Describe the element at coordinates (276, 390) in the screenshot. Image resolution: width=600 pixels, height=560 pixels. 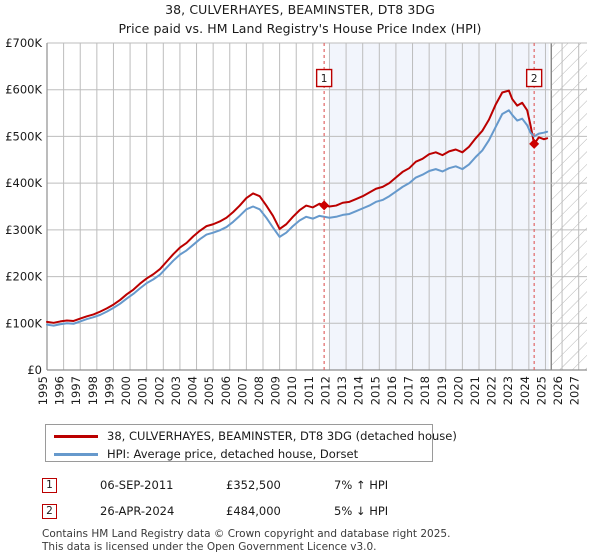
I see `svg-text: 2009` at that location.